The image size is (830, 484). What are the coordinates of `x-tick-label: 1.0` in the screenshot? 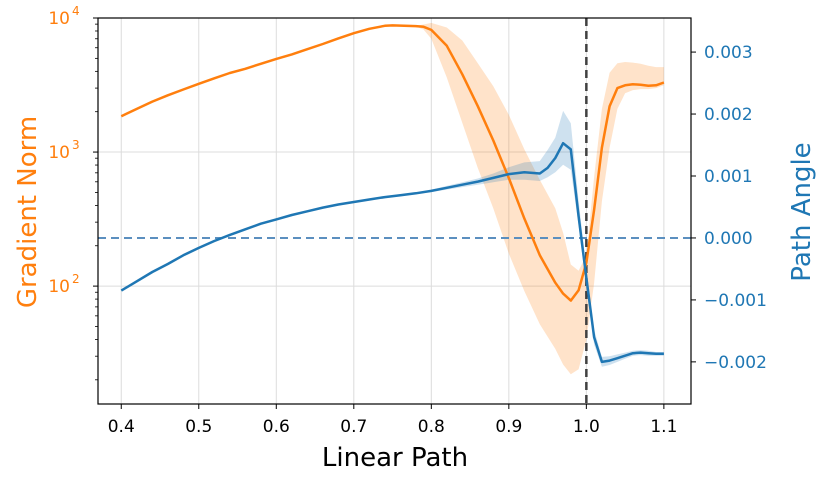 It's located at (586, 427).